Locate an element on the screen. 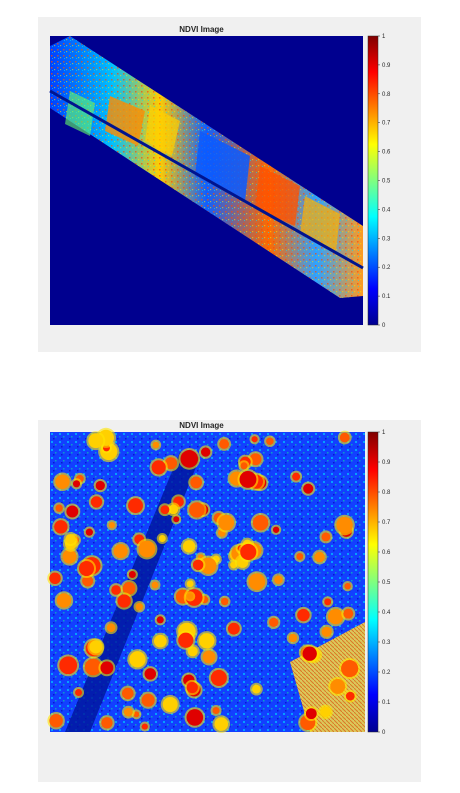 The image size is (460, 793). image-title: NDVI Image is located at coordinates (201, 425).